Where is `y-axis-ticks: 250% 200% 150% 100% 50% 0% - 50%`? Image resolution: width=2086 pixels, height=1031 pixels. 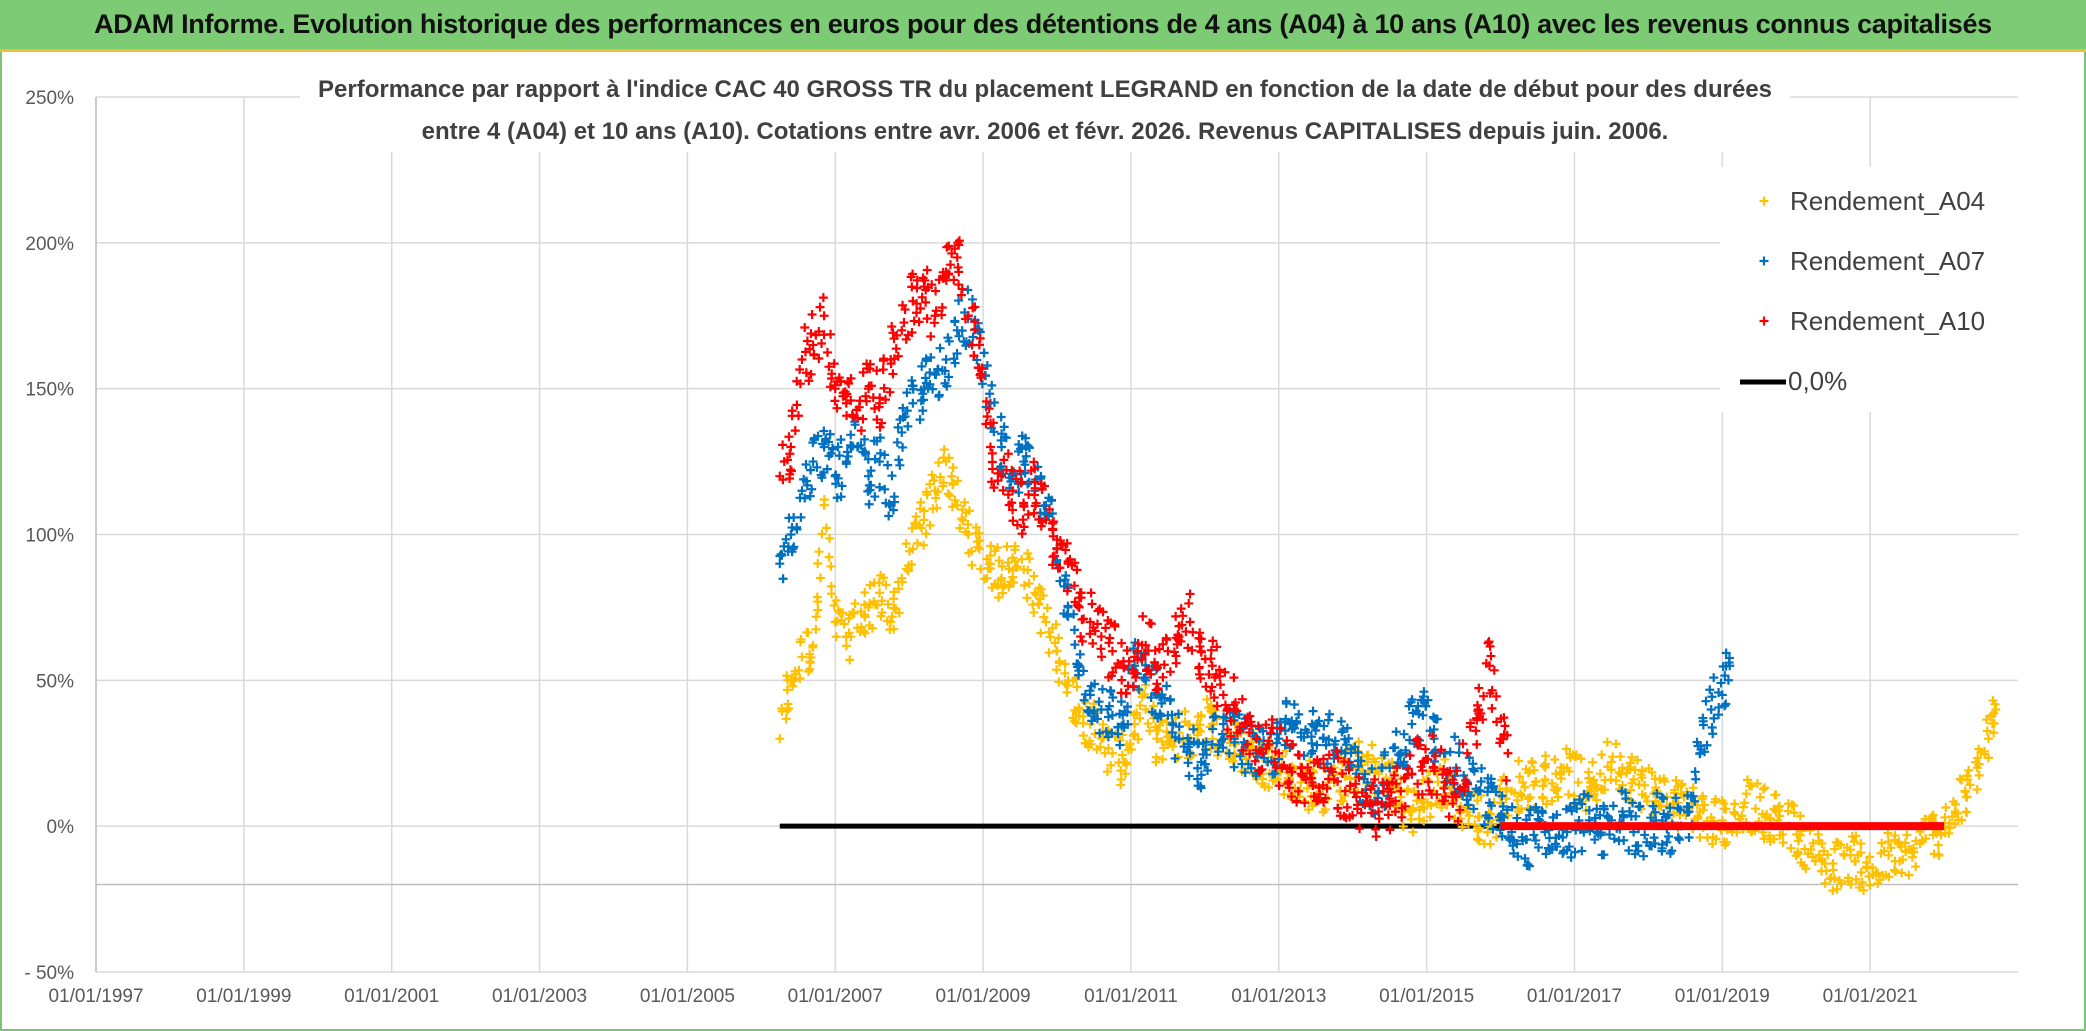
y-axis-ticks: 250% 200% 150% 100% 50% 0% - 50% is located at coordinates (49, 536).